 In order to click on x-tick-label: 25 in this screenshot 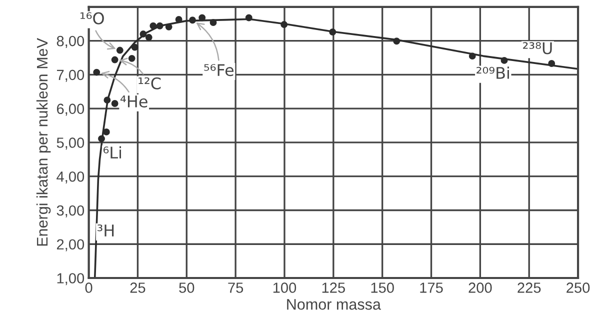, I will do `click(138, 287)`.